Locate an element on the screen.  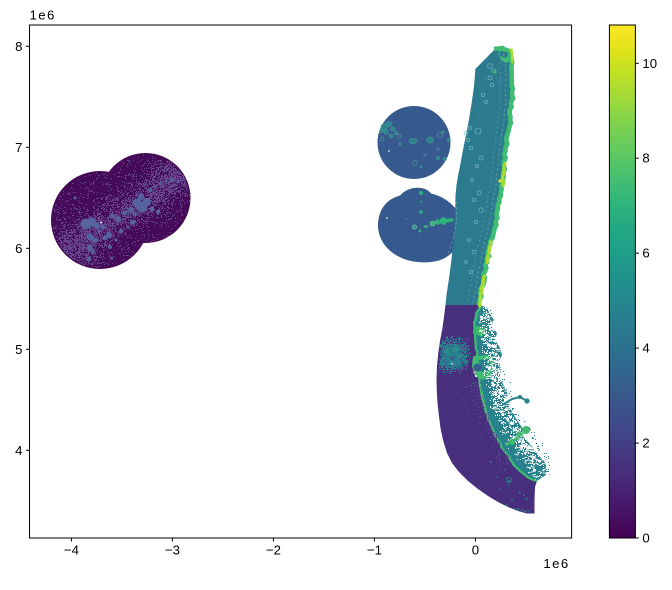
svg-text: 10 is located at coordinates (649, 63).